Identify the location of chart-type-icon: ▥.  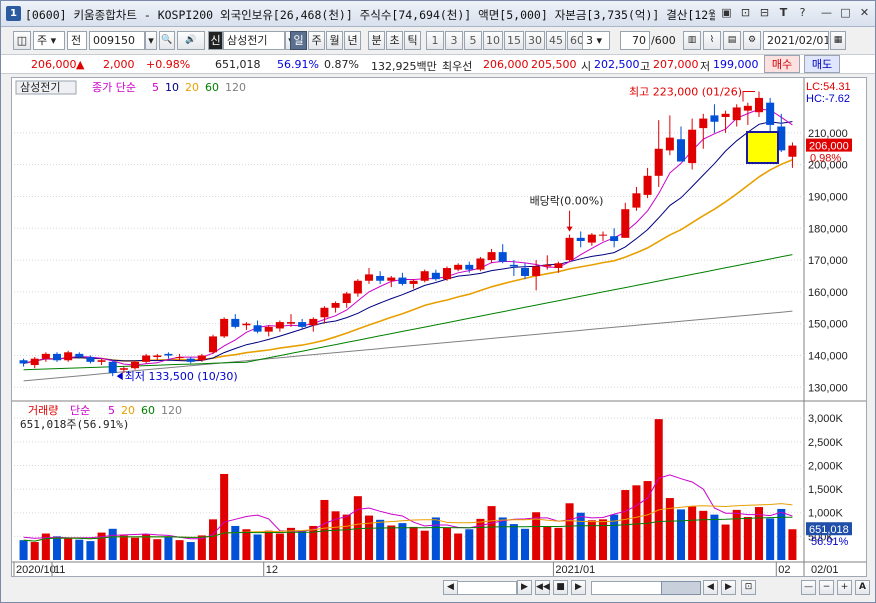
(692, 40).